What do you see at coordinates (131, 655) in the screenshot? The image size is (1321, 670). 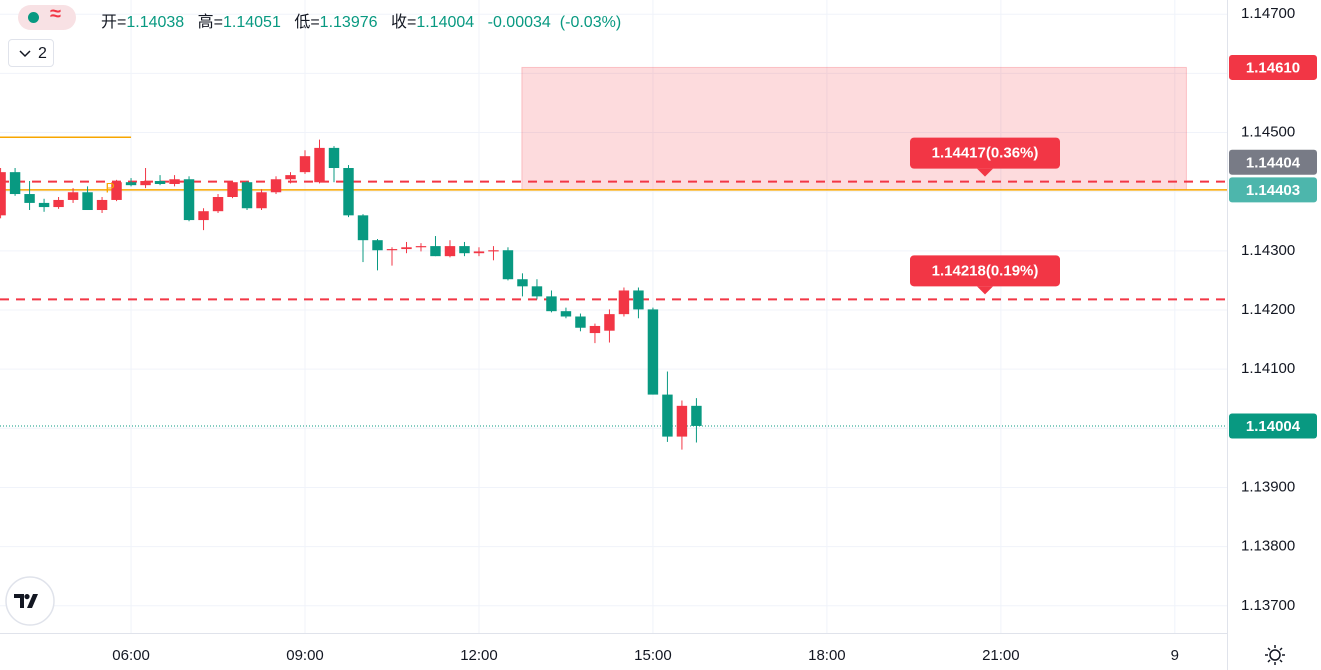 I see `x-tick-label: 06:00` at bounding box center [131, 655].